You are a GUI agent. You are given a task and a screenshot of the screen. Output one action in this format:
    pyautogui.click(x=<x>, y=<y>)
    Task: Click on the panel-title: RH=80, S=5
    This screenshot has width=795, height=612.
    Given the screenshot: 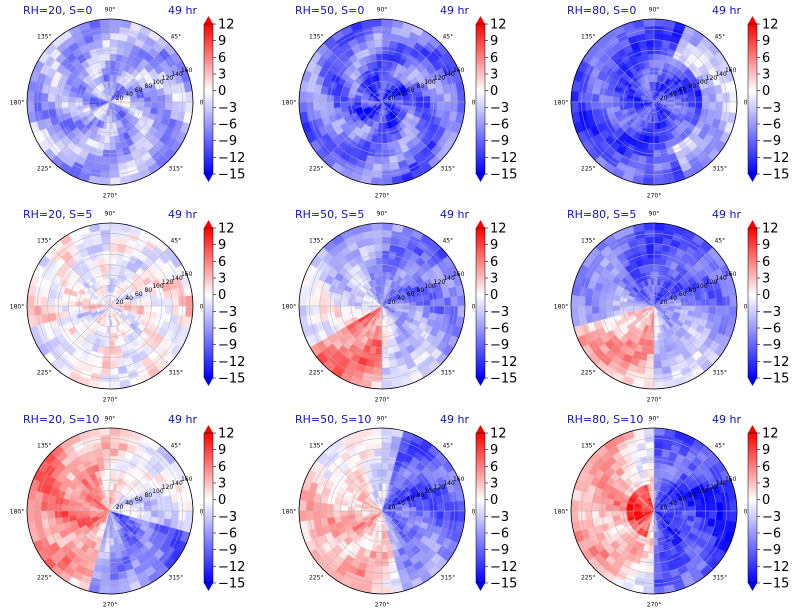 What is the action you would take?
    pyautogui.click(x=601, y=214)
    